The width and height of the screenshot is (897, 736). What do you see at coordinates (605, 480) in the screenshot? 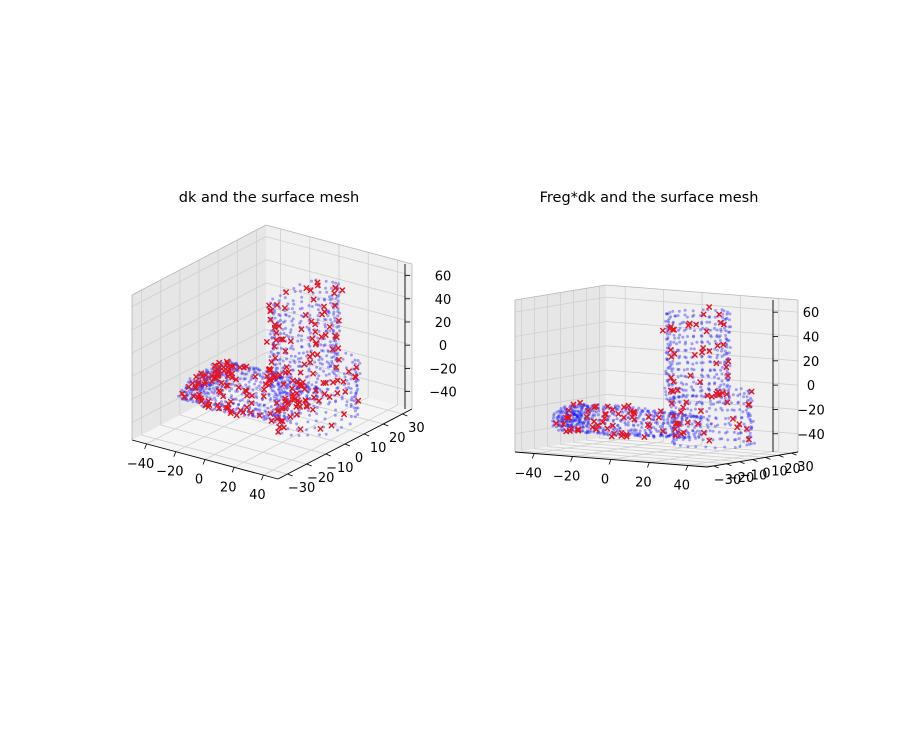
I see `x-tick-label: 0` at bounding box center [605, 480].